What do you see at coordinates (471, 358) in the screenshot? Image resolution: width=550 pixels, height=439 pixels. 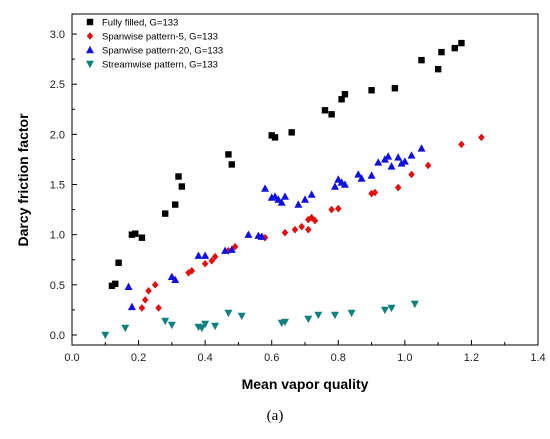 I see `x-tick-label: 1.2` at bounding box center [471, 358].